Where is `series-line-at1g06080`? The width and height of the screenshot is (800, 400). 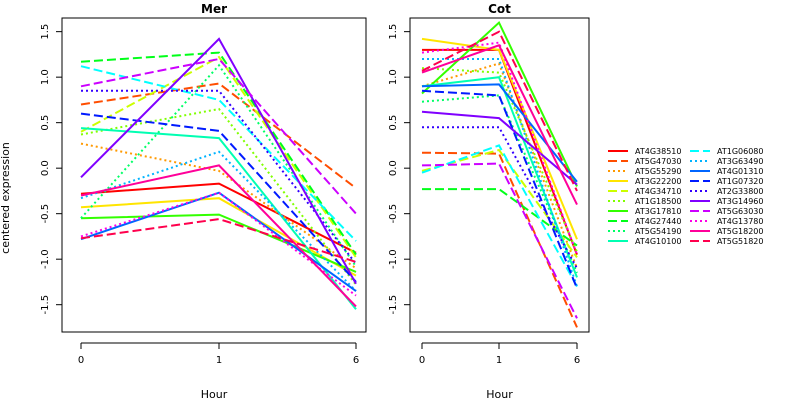 series-line-at1g06080 is located at coordinates (499, 215).